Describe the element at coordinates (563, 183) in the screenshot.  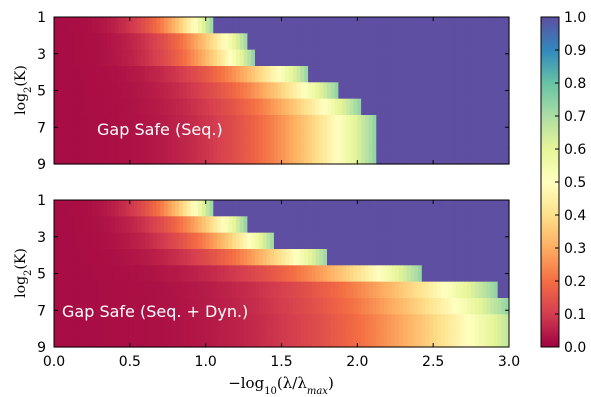
I see `colorbar: 0.00.10.20.30.40.50.60.70.80.91.0` at that location.